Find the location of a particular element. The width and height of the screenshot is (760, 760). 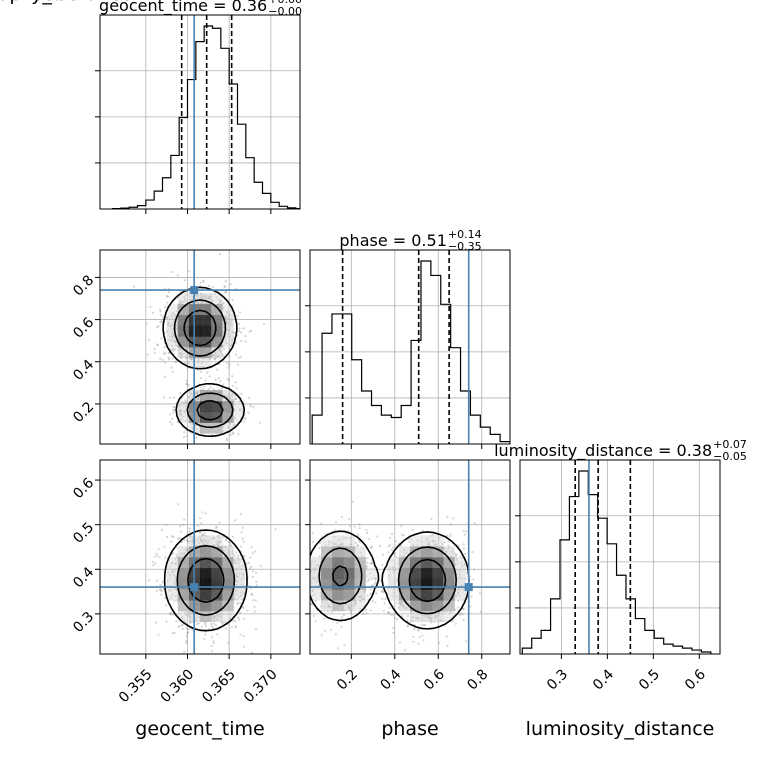

title-luminosity_distance-plus: +0.07 is located at coordinates (730, 444).